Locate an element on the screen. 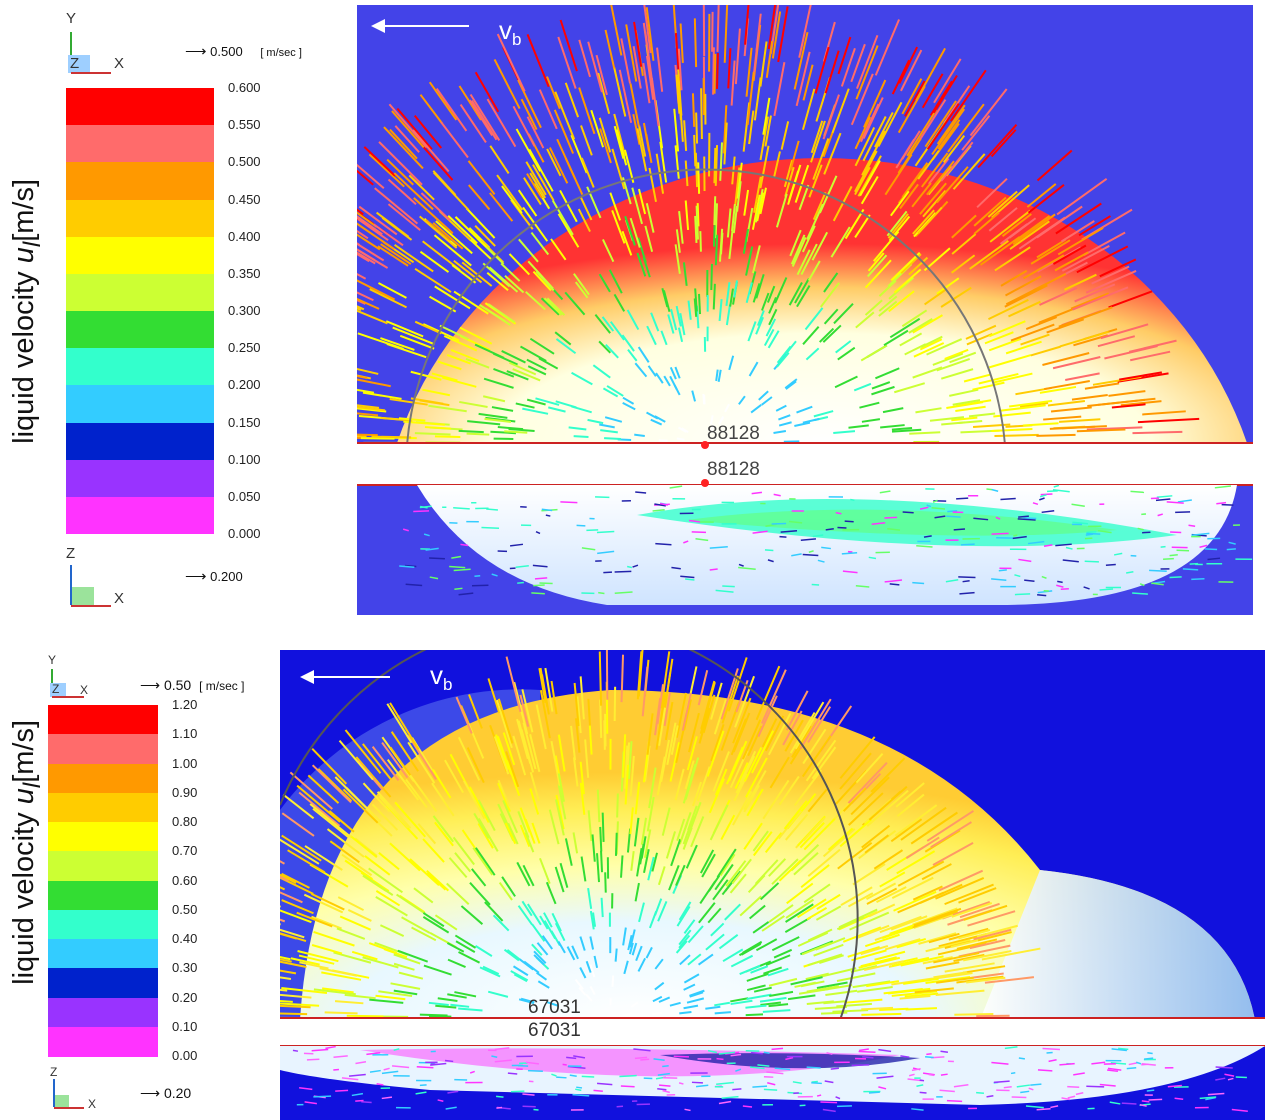 This screenshot has height=1120, width=1265. colorbar-title: liquid velocity ul[m/s] is located at coordinates (27, 852).